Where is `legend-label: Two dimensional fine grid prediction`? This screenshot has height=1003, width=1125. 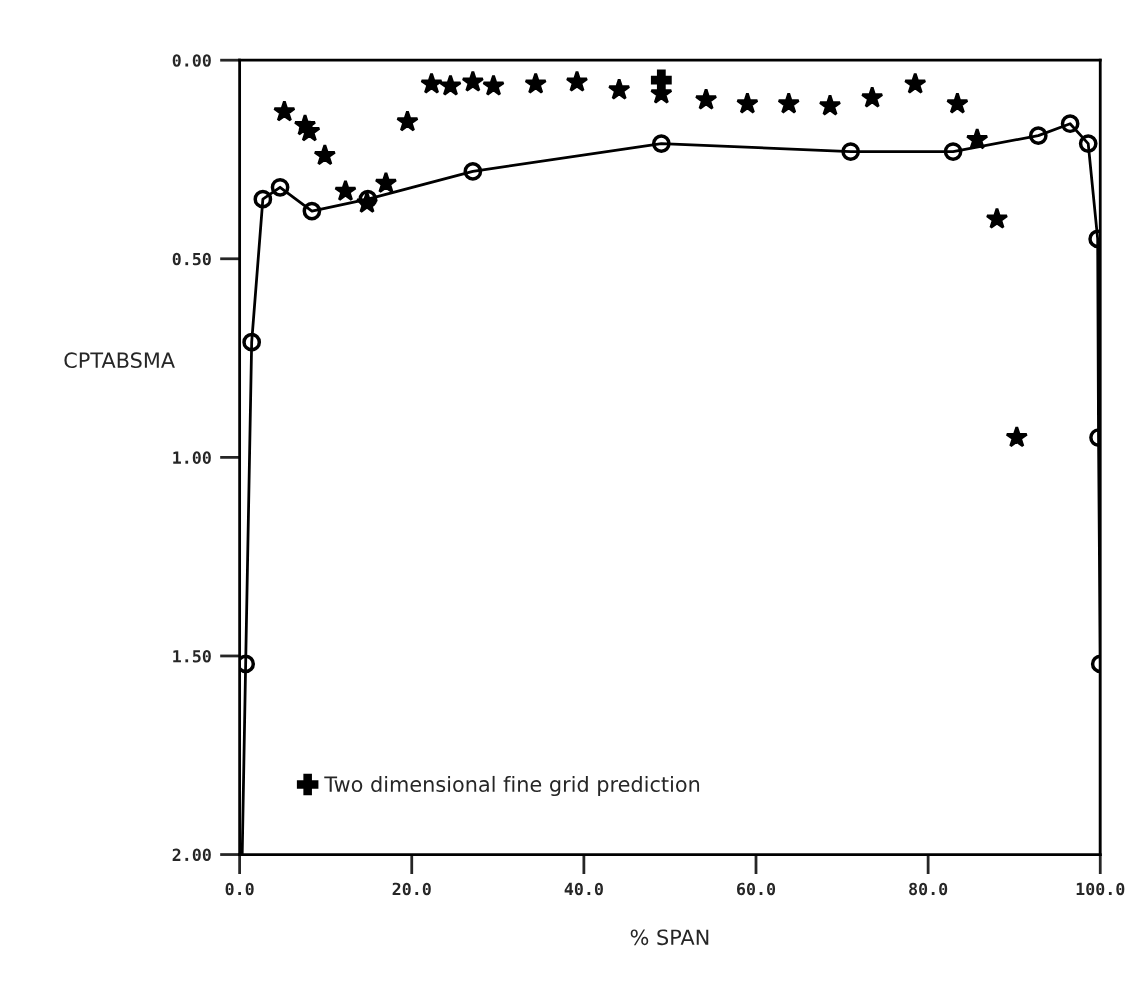 legend-label: Two dimensional fine grid prediction is located at coordinates (512, 786).